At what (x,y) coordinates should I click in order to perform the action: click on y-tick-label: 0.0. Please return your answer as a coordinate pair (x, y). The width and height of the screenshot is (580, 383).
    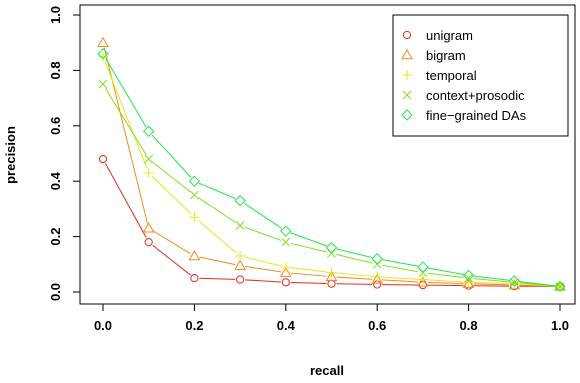
    Looking at the image, I should click on (55, 292).